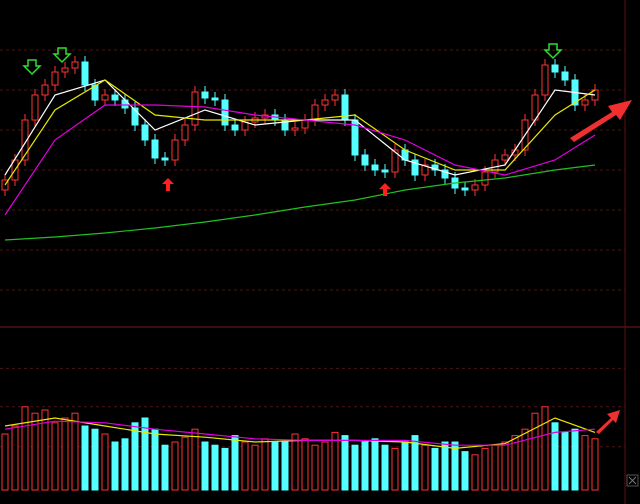  I want to click on close-icon, so click(632, 480).